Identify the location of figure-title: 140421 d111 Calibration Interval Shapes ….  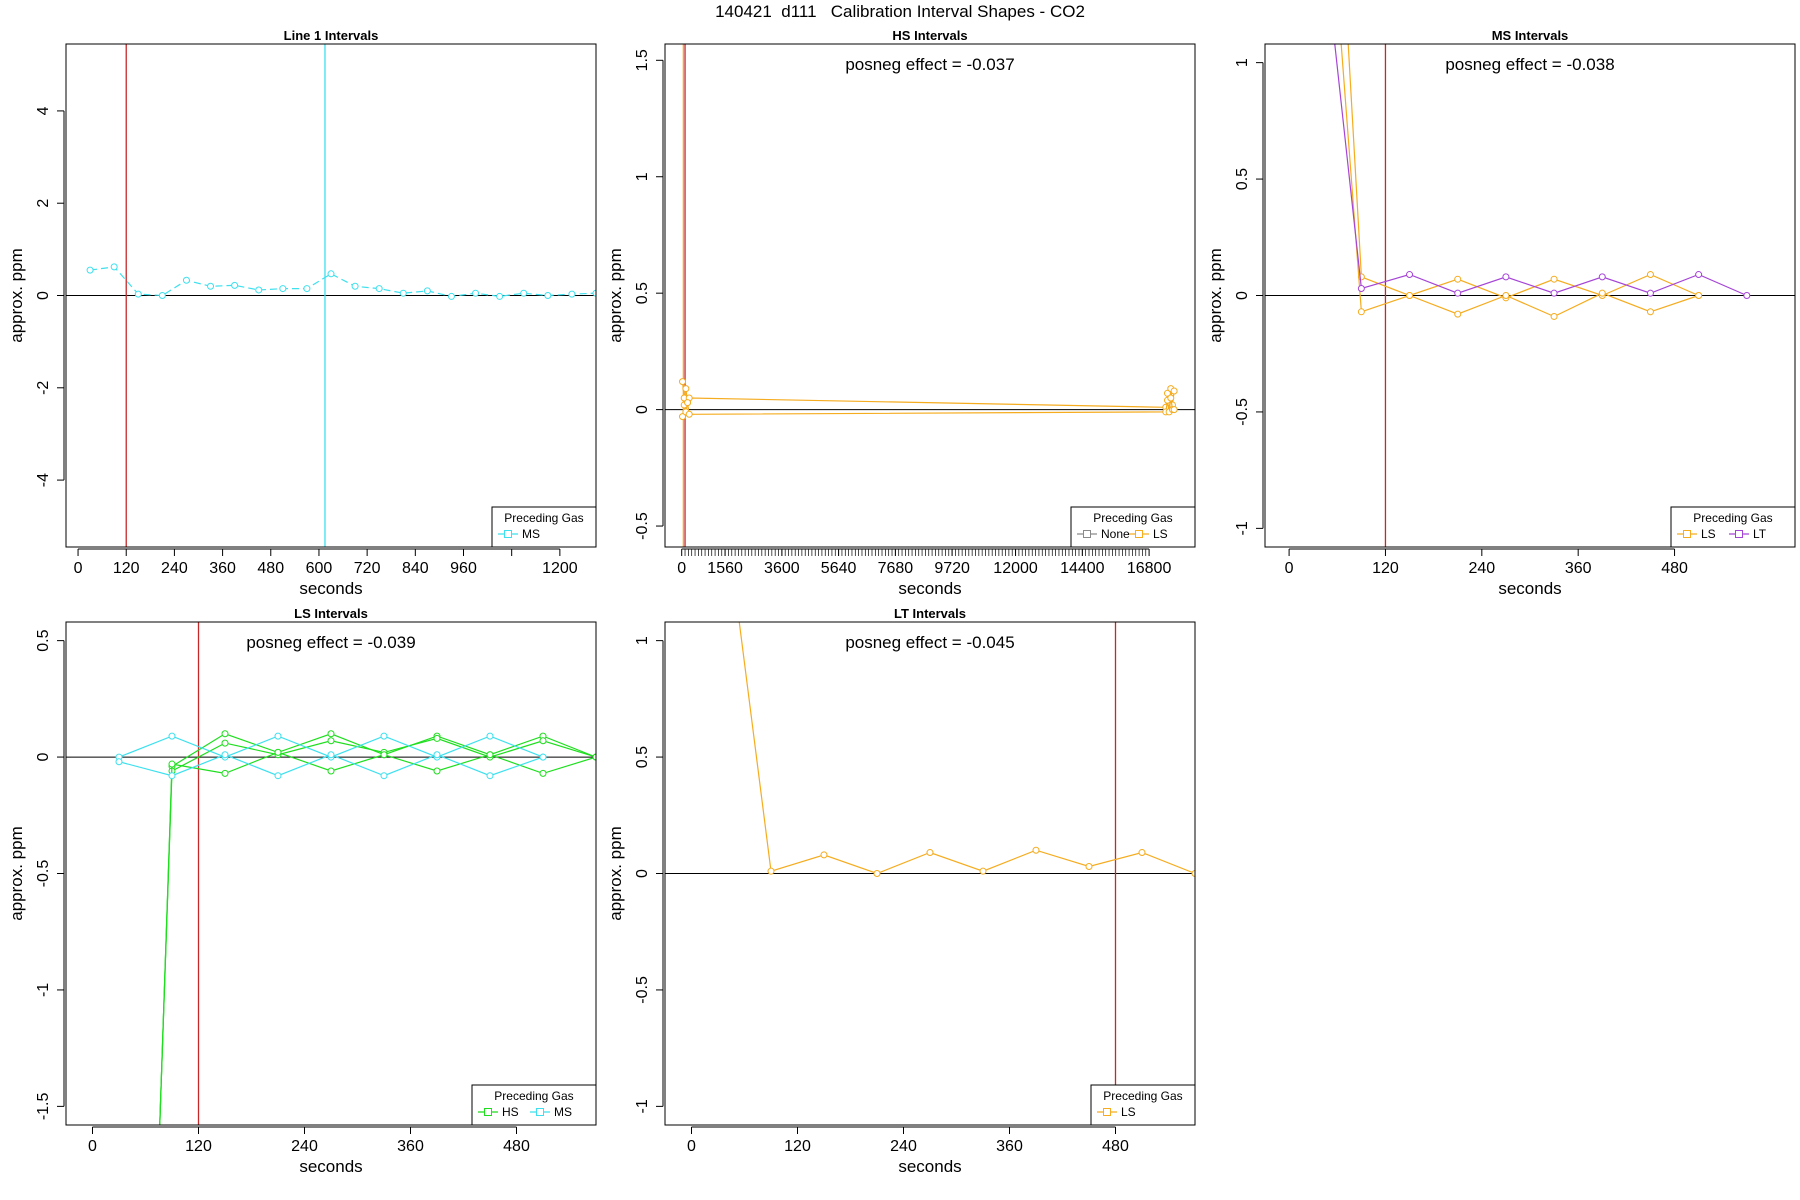
(900, 11).